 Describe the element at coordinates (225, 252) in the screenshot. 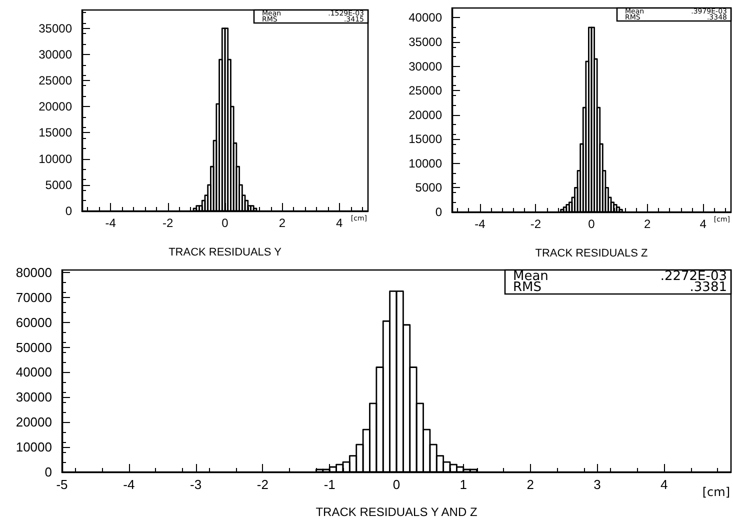

I see `x-axis-title: TRACK RESIDUALS Y` at that location.